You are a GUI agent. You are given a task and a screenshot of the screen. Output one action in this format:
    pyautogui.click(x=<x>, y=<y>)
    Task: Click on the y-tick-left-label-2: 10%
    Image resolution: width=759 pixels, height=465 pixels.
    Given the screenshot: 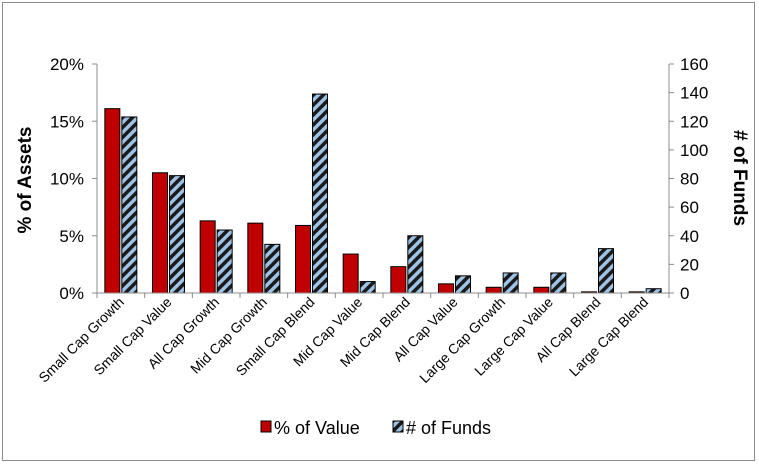 What is the action you would take?
    pyautogui.click(x=67, y=179)
    